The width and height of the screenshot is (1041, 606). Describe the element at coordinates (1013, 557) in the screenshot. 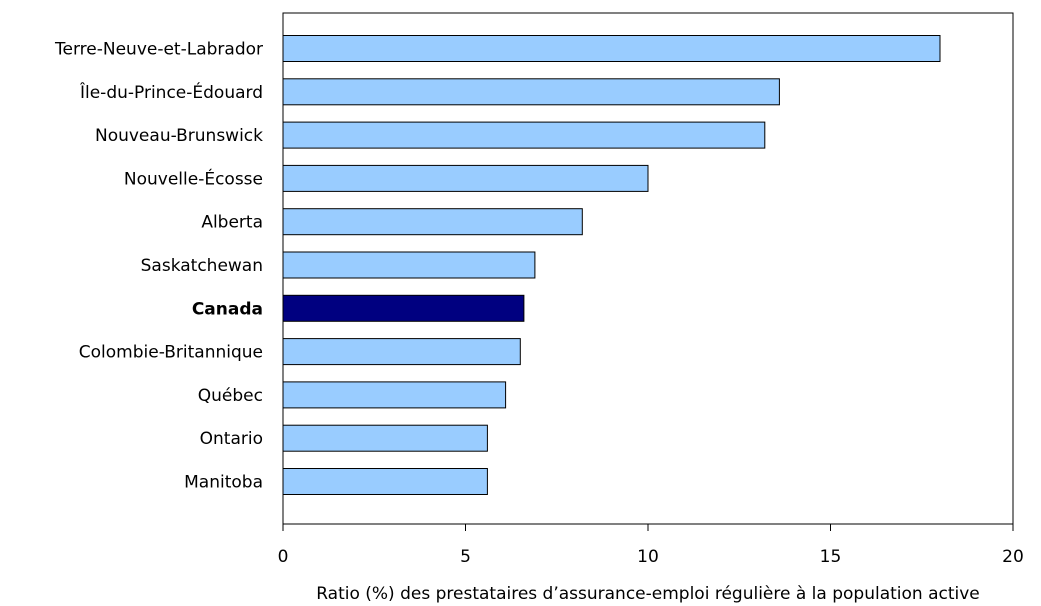

I see `x-tick-label-20: 20` at that location.